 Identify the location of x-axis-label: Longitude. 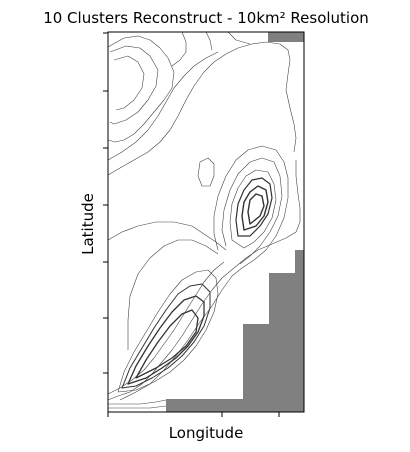
(206, 433).